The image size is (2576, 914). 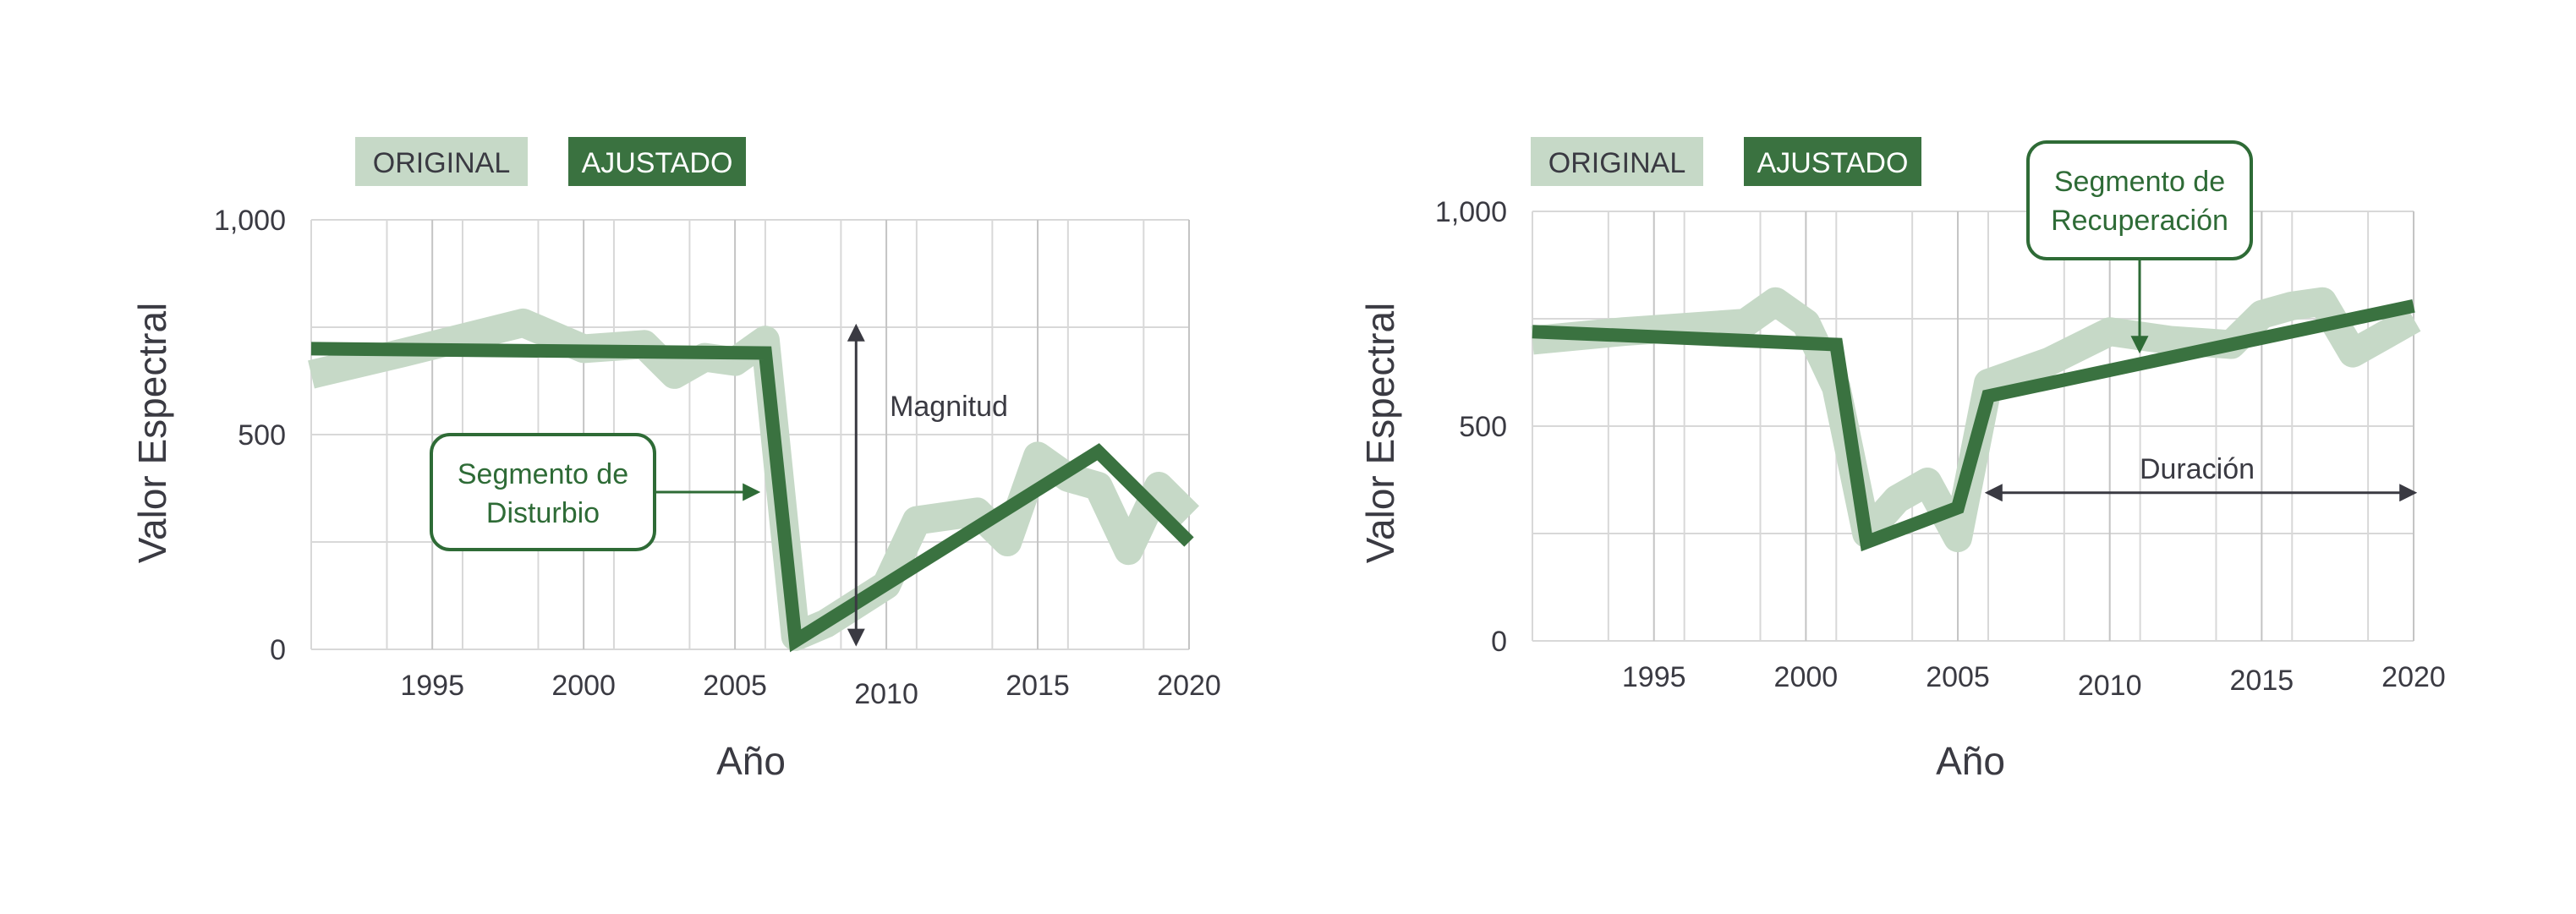 What do you see at coordinates (1970, 761) in the screenshot?
I see `chart-right-x-axis-label: Año` at bounding box center [1970, 761].